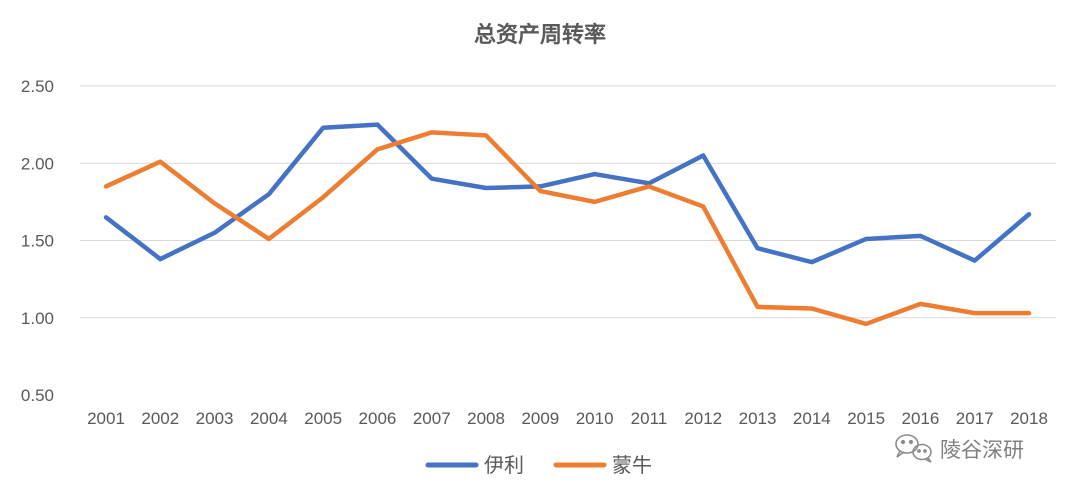 This screenshot has width=1080, height=495. Describe the element at coordinates (913, 448) in the screenshot. I see `wechat-icon` at that location.